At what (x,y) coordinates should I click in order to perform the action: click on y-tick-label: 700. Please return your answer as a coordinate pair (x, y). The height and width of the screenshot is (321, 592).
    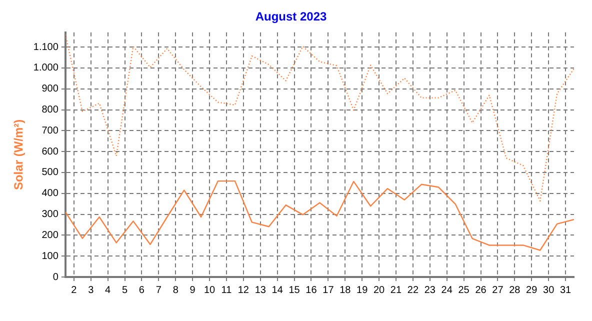
    Looking at the image, I should click on (50, 130).